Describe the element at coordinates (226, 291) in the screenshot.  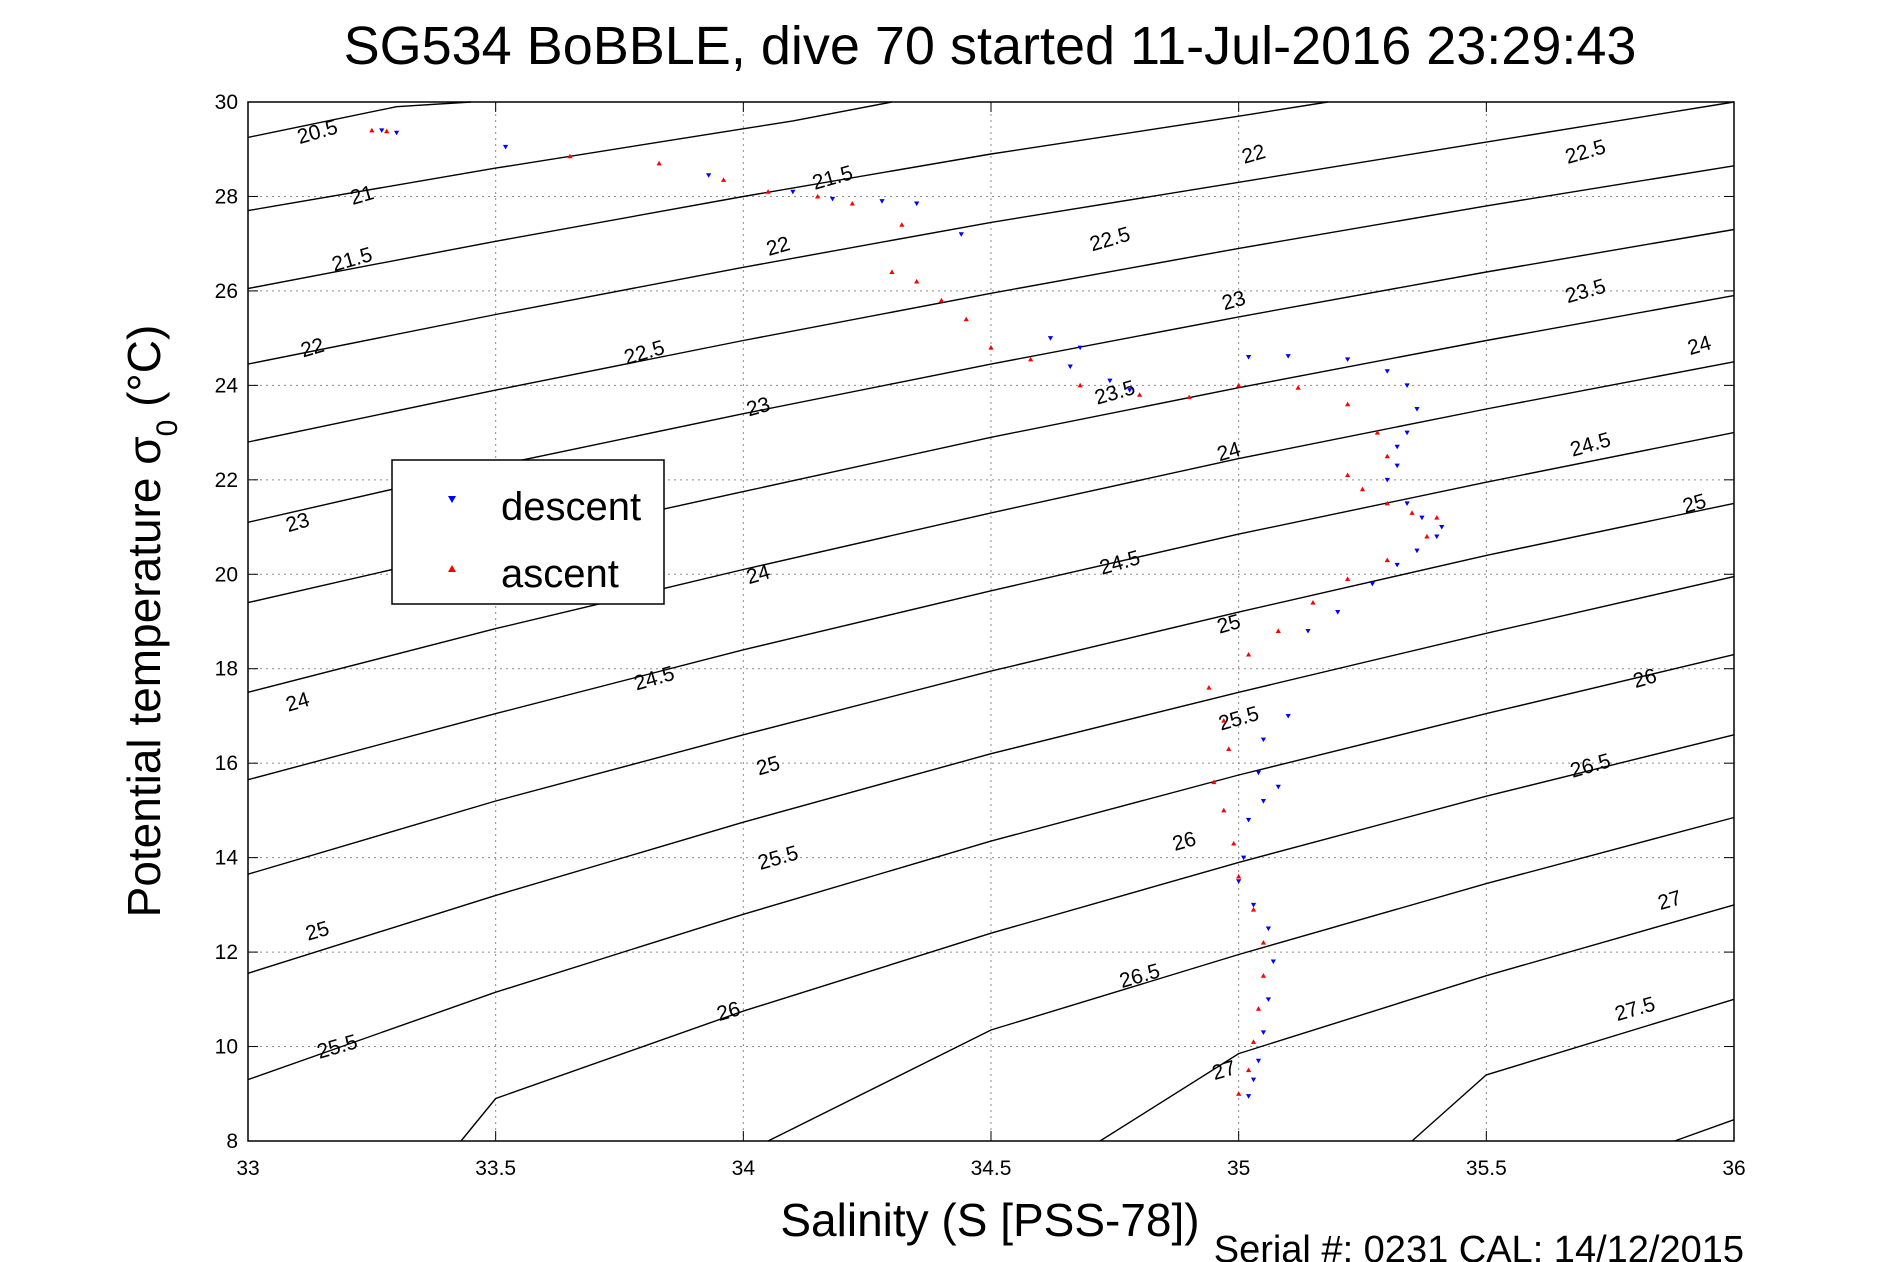
I see `y-tick-label: 26` at that location.